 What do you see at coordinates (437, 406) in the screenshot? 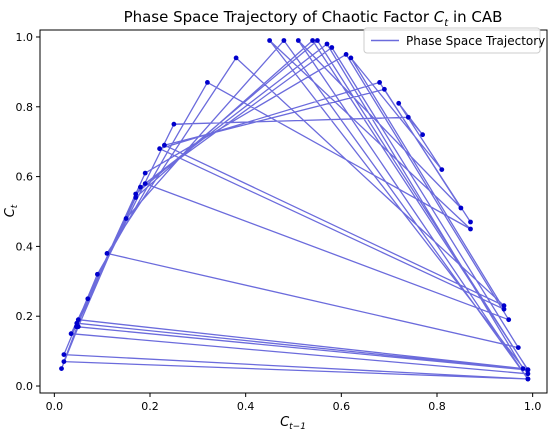
I see `x-tick-label: 0.8` at bounding box center [437, 406].